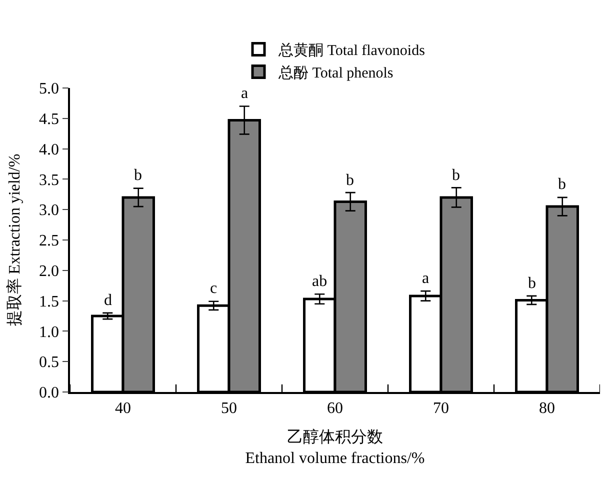 Image resolution: width=615 pixels, height=487 pixels. What do you see at coordinates (335, 408) in the screenshot?
I see `x-tick-label: 60` at bounding box center [335, 408].